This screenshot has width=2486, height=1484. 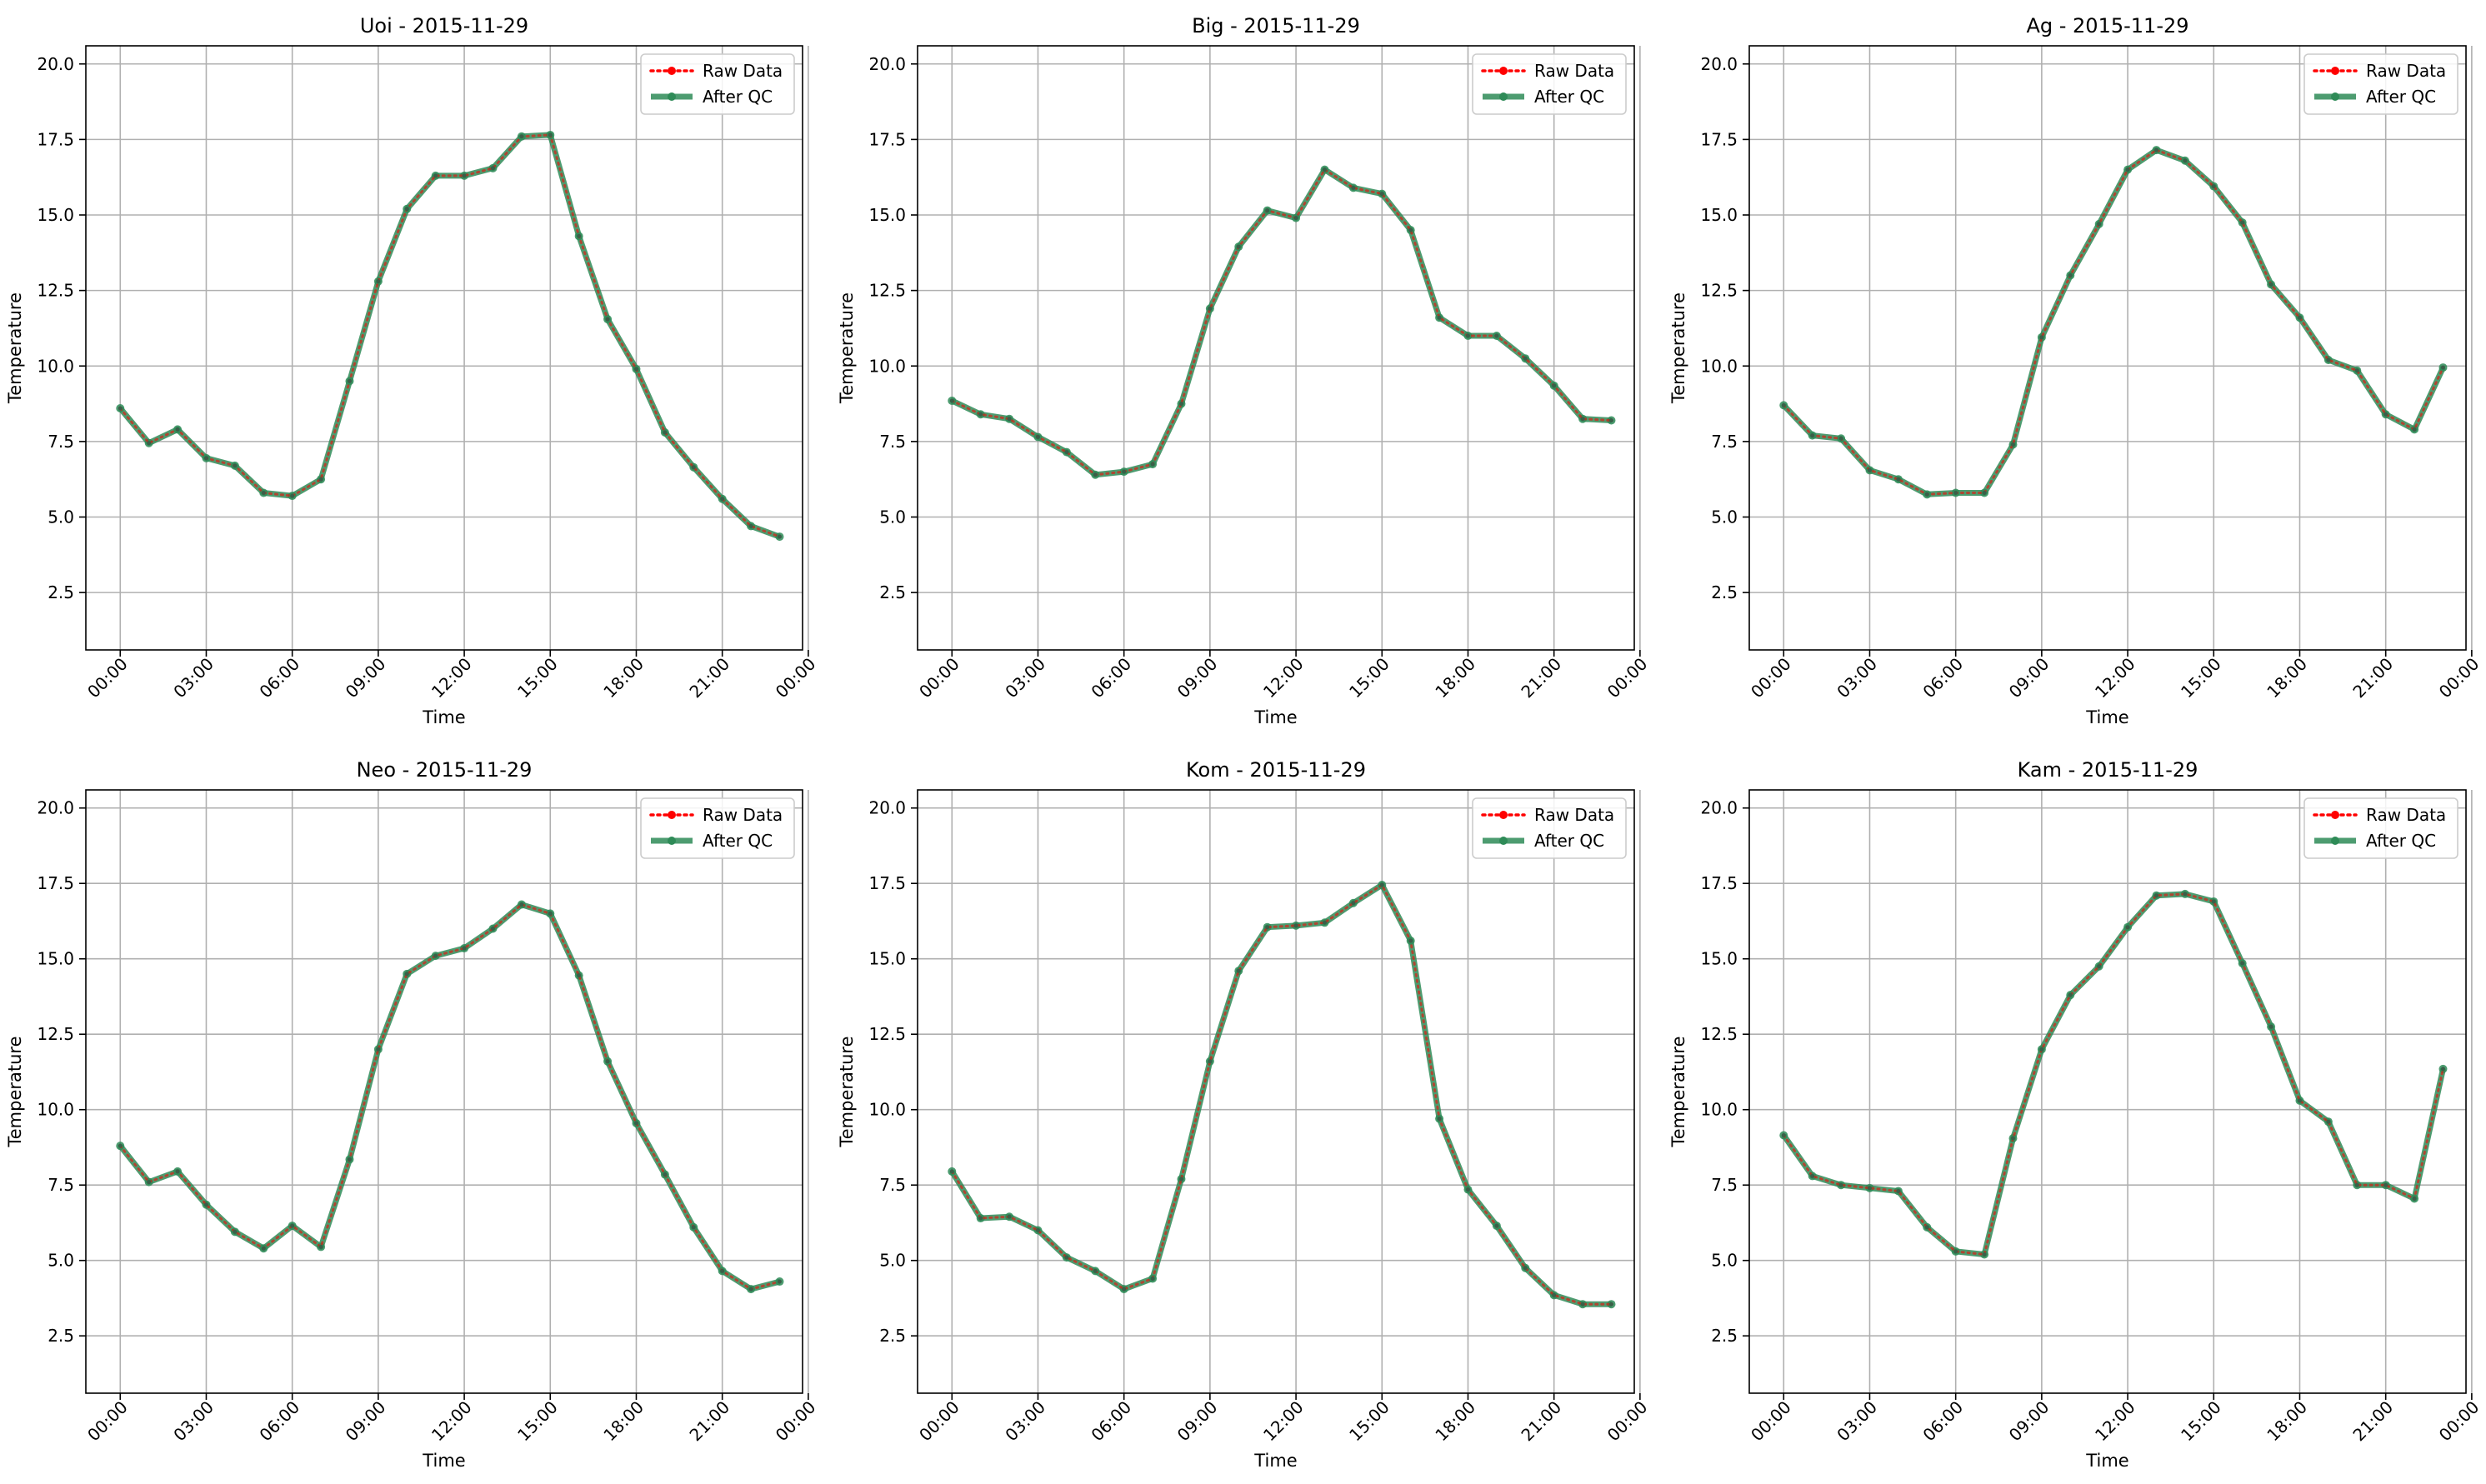 What do you see at coordinates (2372, 1421) in the screenshot?
I see `x-tick-label: 21:00` at bounding box center [2372, 1421].